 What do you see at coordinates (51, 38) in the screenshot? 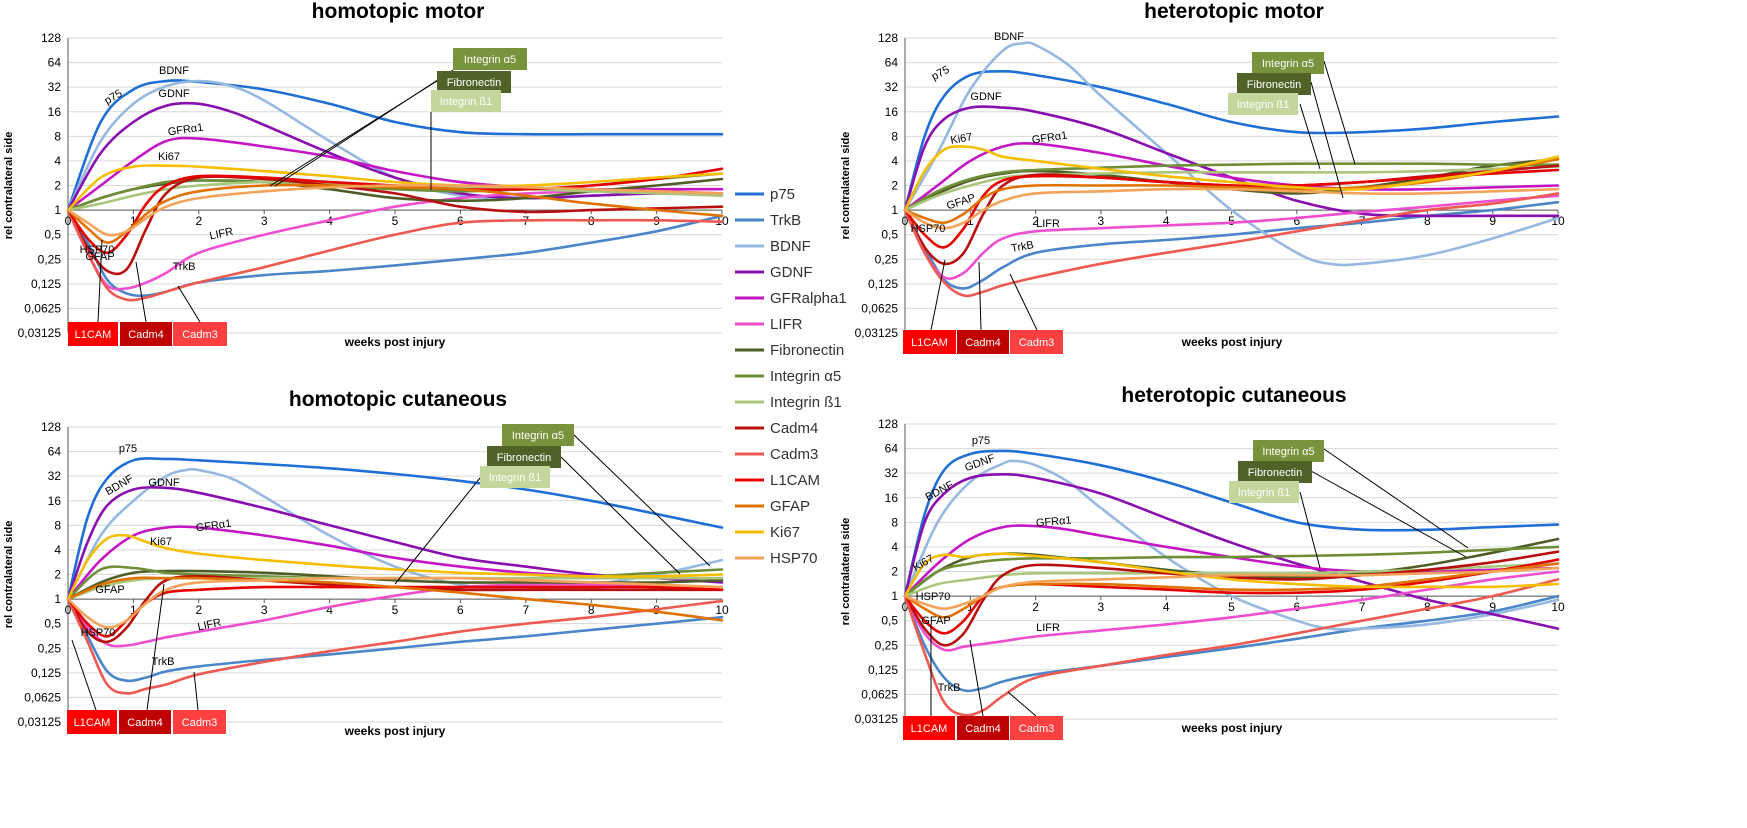
I see `y-tick-label: 128` at bounding box center [51, 38].